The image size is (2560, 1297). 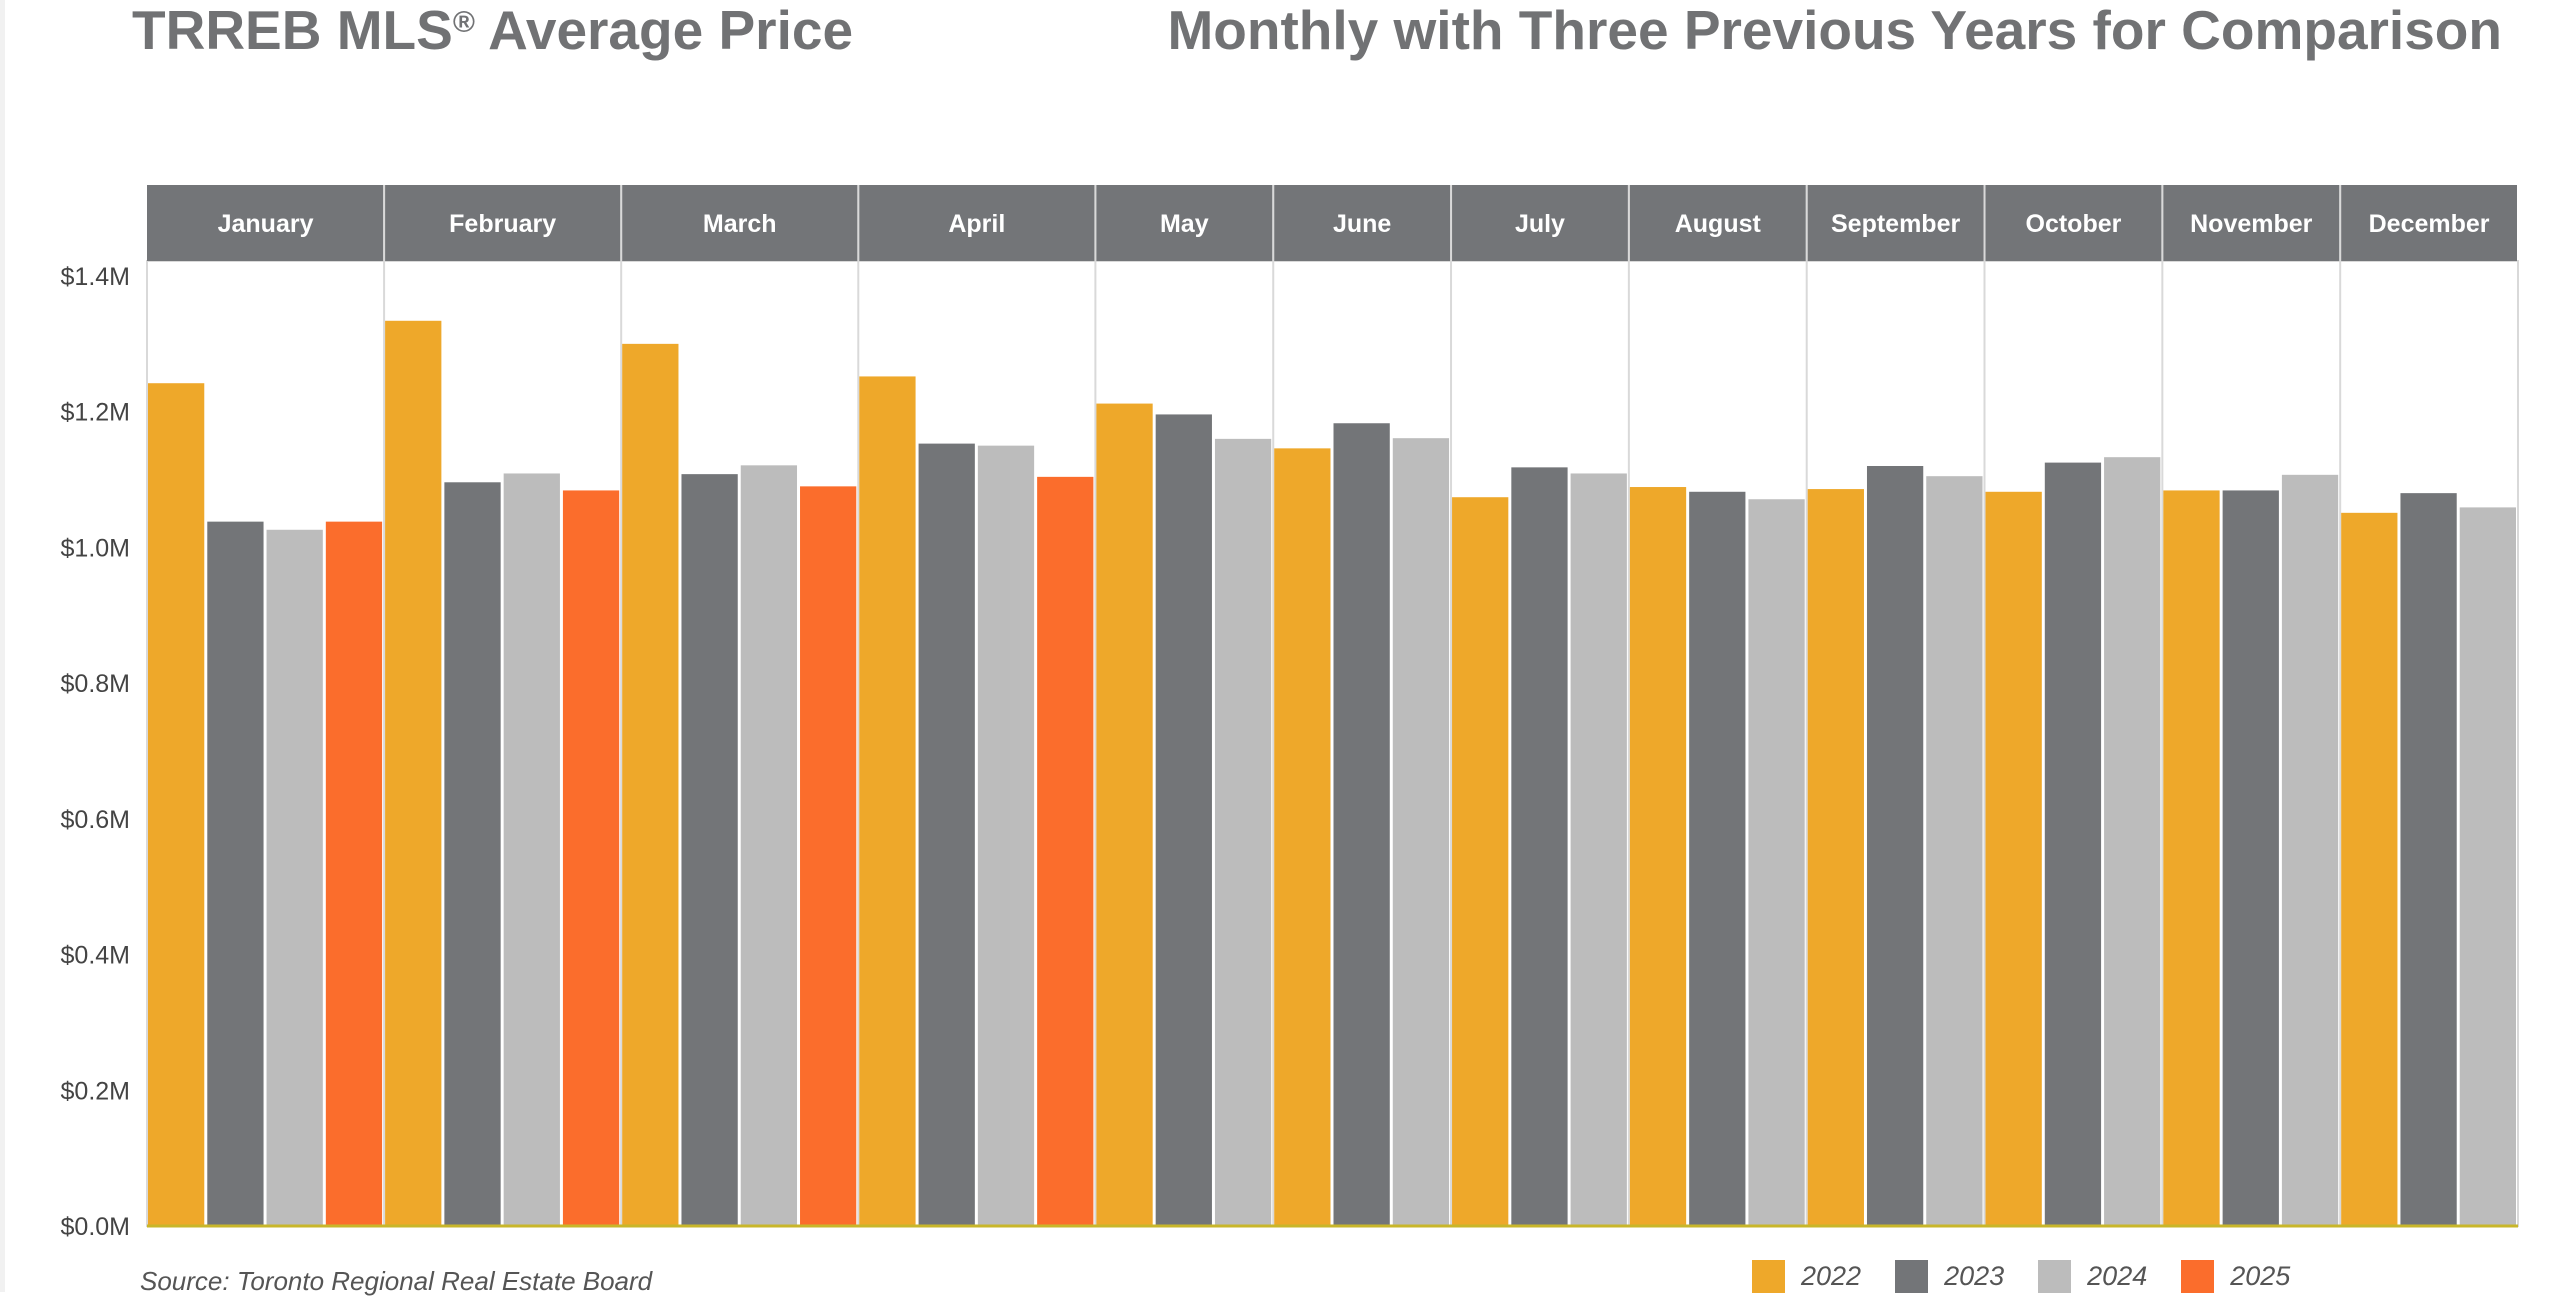 What do you see at coordinates (2117, 1276) in the screenshot?
I see `legend-label-2024: 2024` at bounding box center [2117, 1276].